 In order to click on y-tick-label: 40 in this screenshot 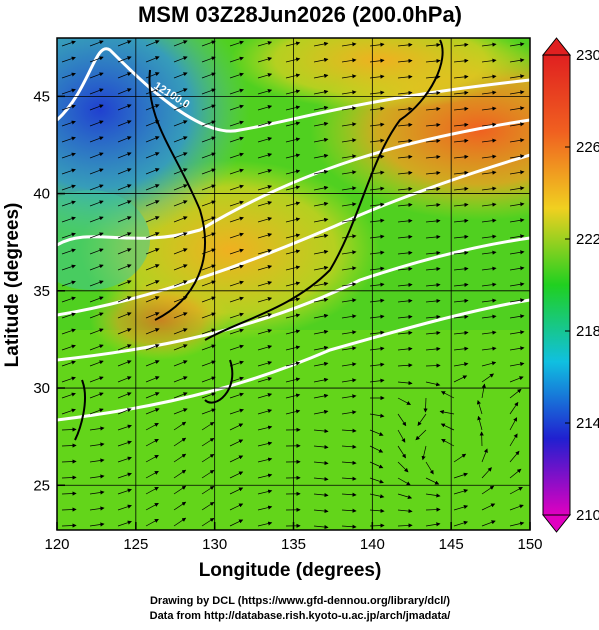, I will do `click(41, 194)`.